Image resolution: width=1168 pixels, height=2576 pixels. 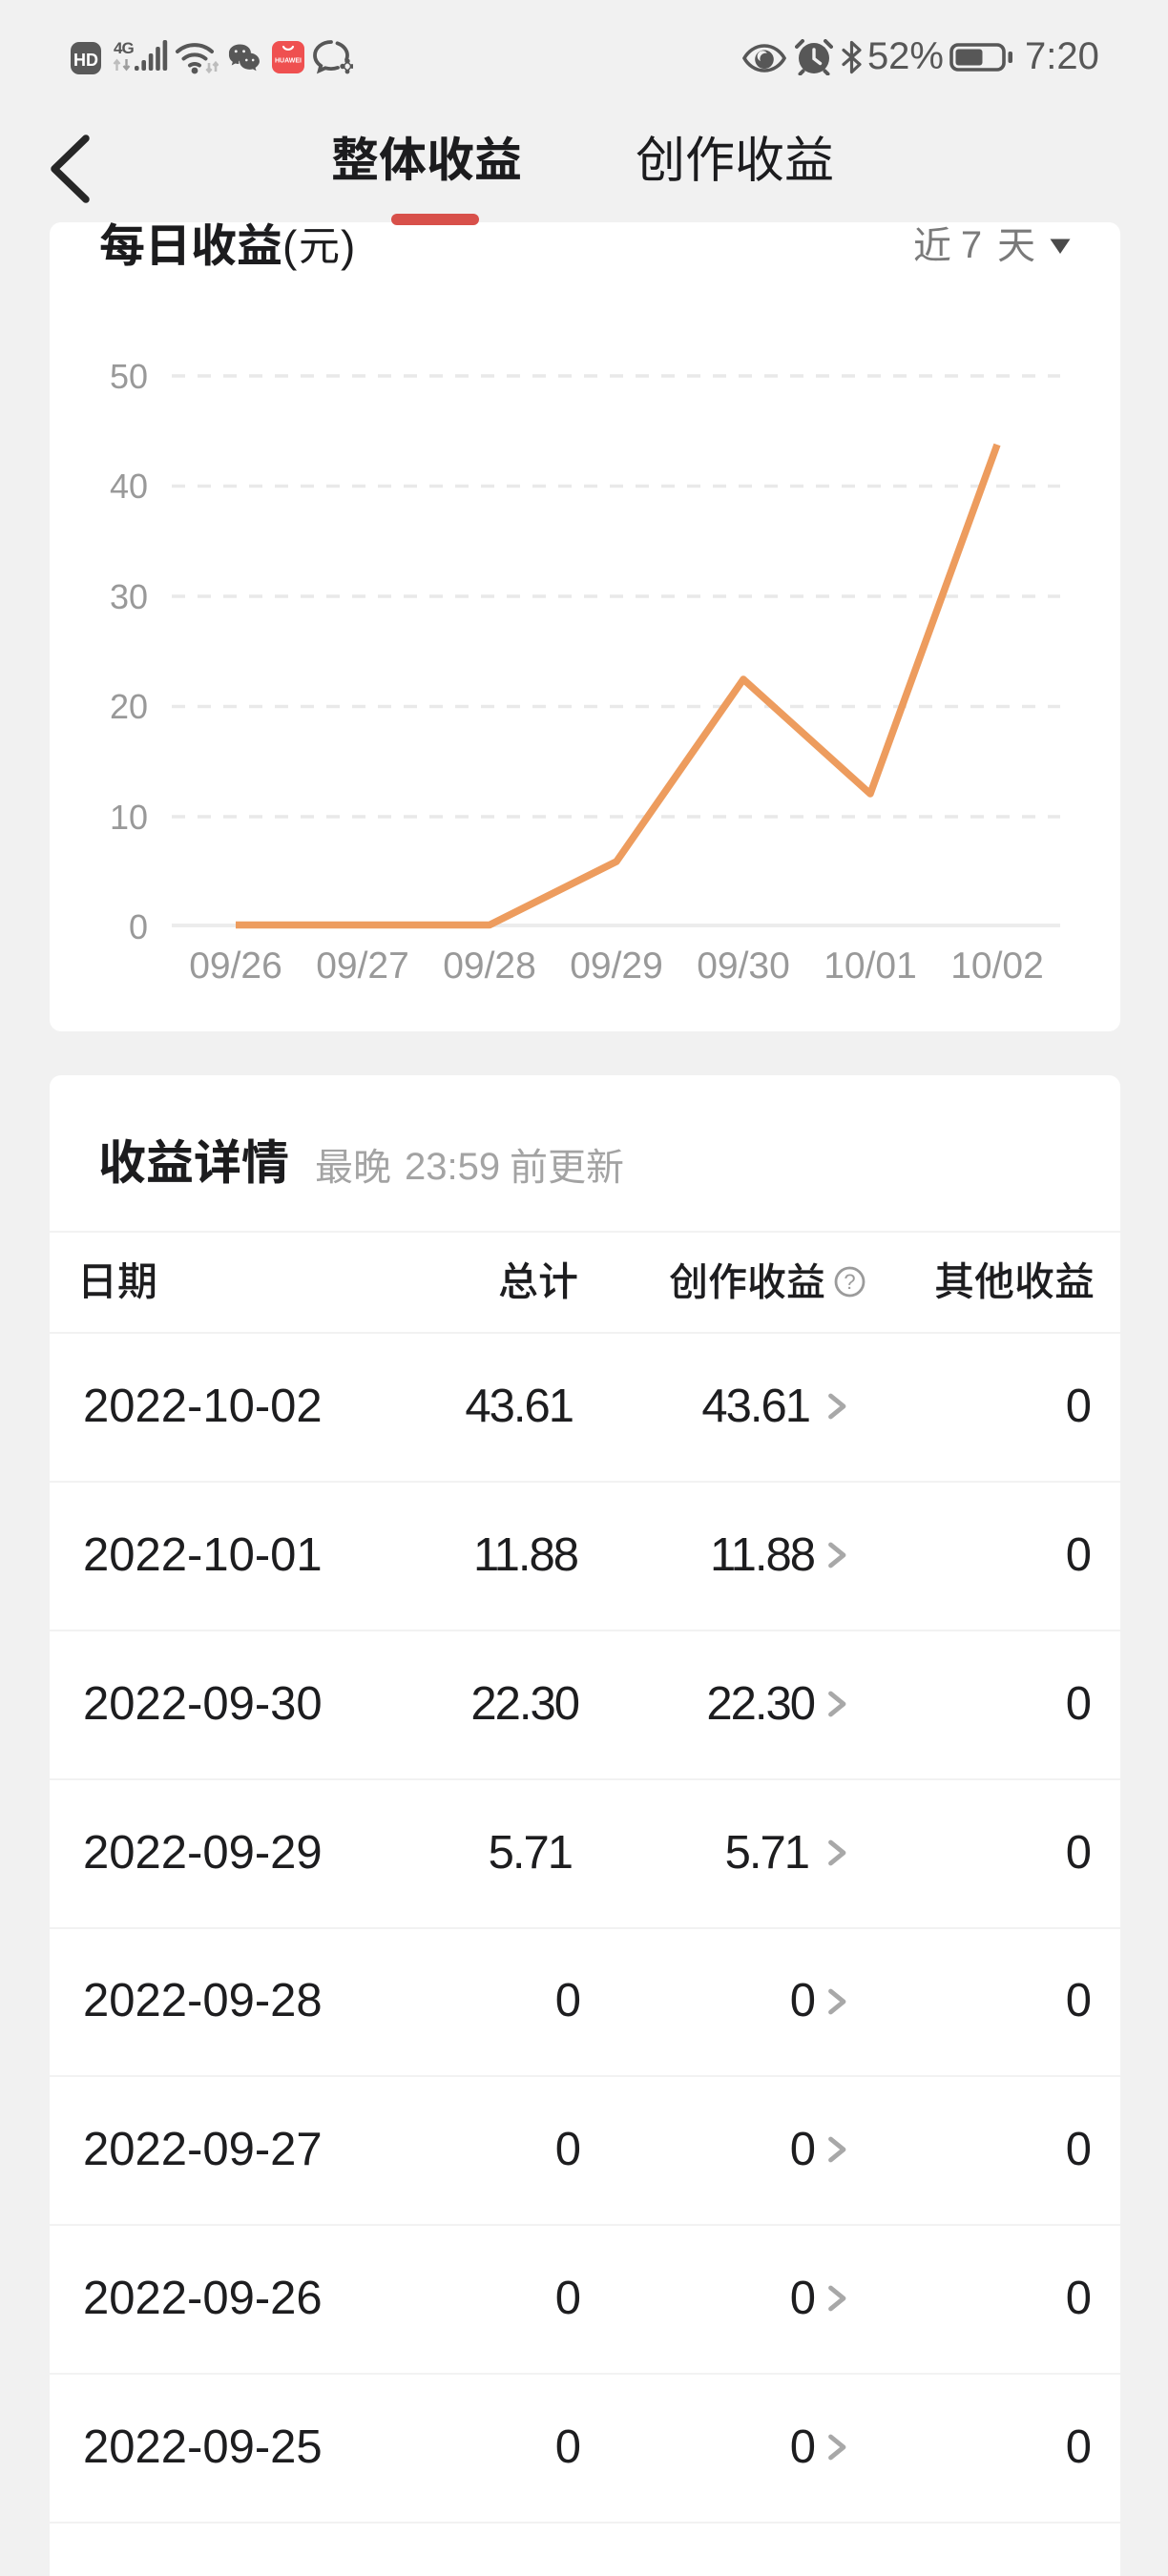 What do you see at coordinates (86, 60) in the screenshot?
I see `svg-text: HD` at bounding box center [86, 60].